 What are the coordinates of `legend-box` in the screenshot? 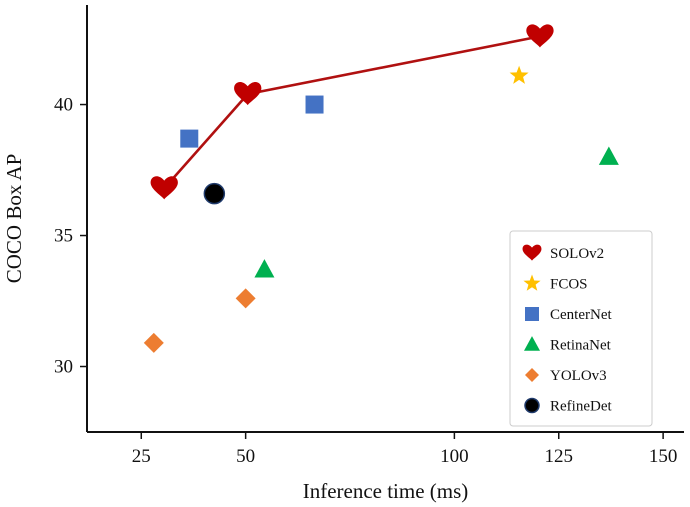 It's located at (581, 328).